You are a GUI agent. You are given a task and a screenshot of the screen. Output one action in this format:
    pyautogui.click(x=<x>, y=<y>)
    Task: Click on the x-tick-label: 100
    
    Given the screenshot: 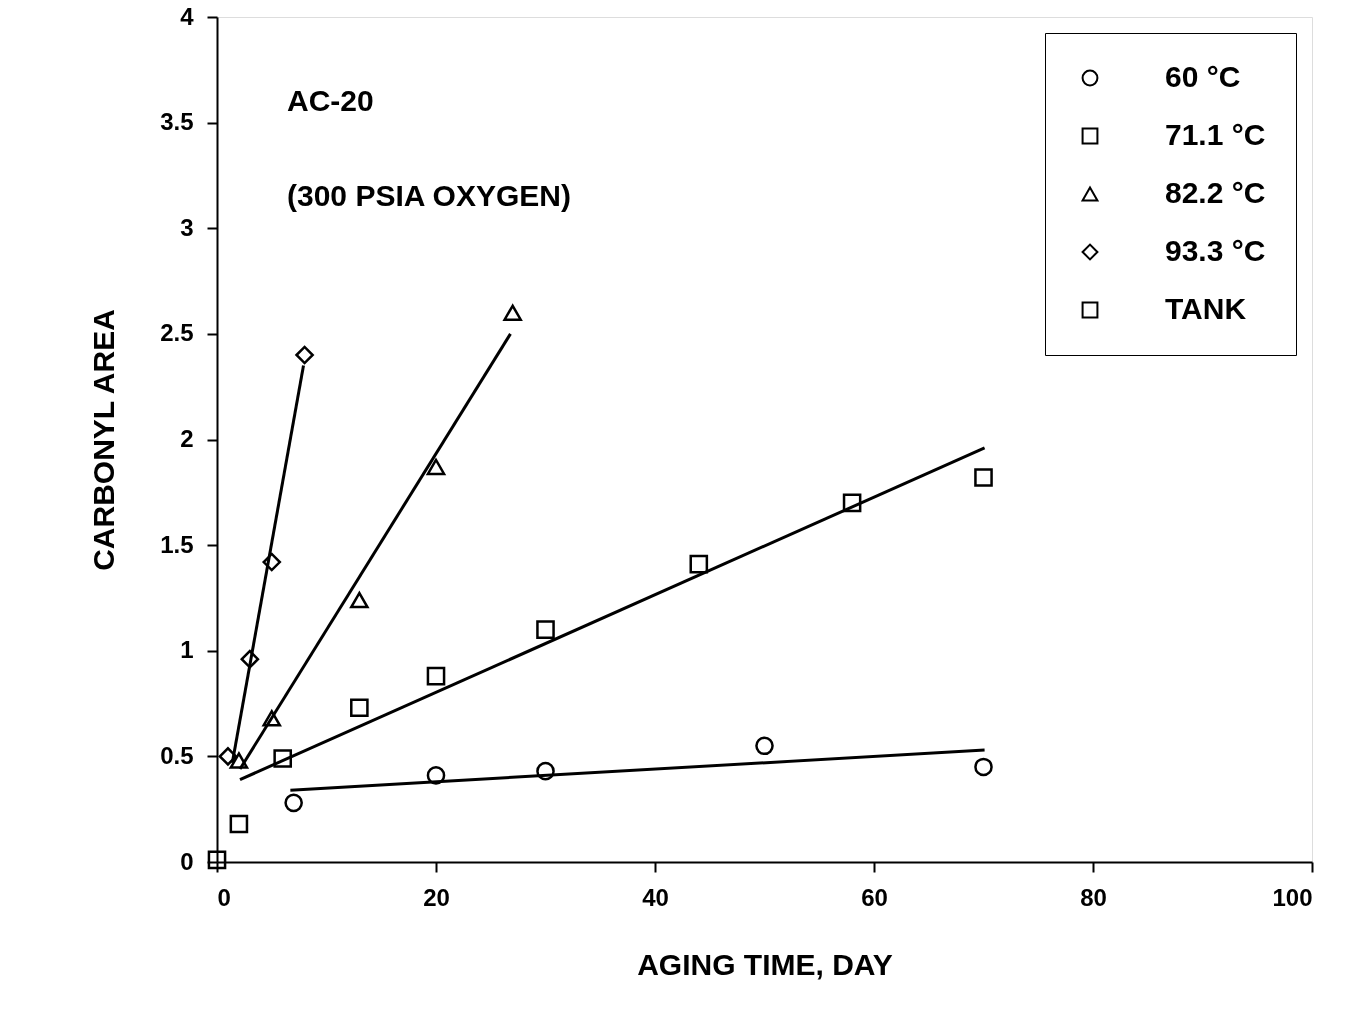 What is the action you would take?
    pyautogui.click(x=1292, y=897)
    